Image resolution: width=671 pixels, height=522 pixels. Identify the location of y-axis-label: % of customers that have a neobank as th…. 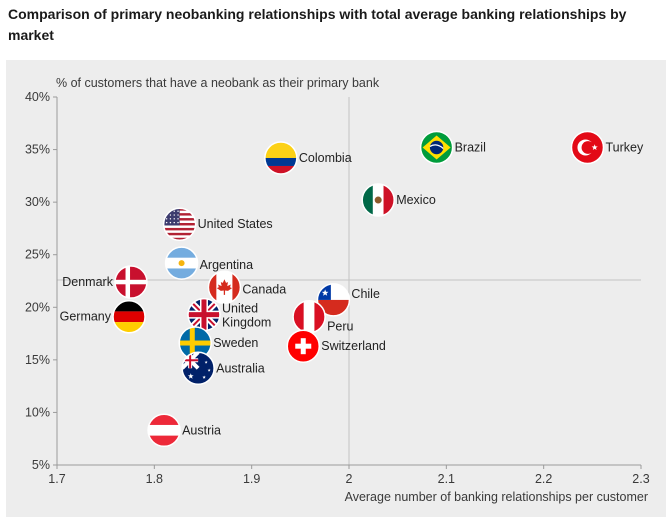
(218, 83).